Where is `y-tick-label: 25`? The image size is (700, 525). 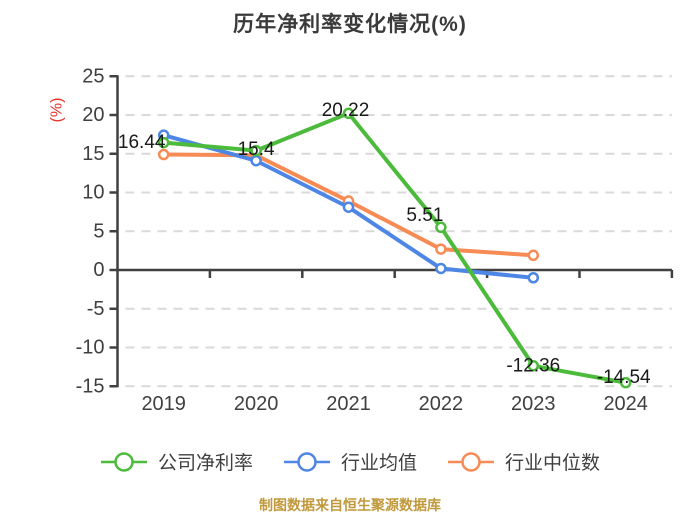 y-tick-label: 25 is located at coordinates (93, 76).